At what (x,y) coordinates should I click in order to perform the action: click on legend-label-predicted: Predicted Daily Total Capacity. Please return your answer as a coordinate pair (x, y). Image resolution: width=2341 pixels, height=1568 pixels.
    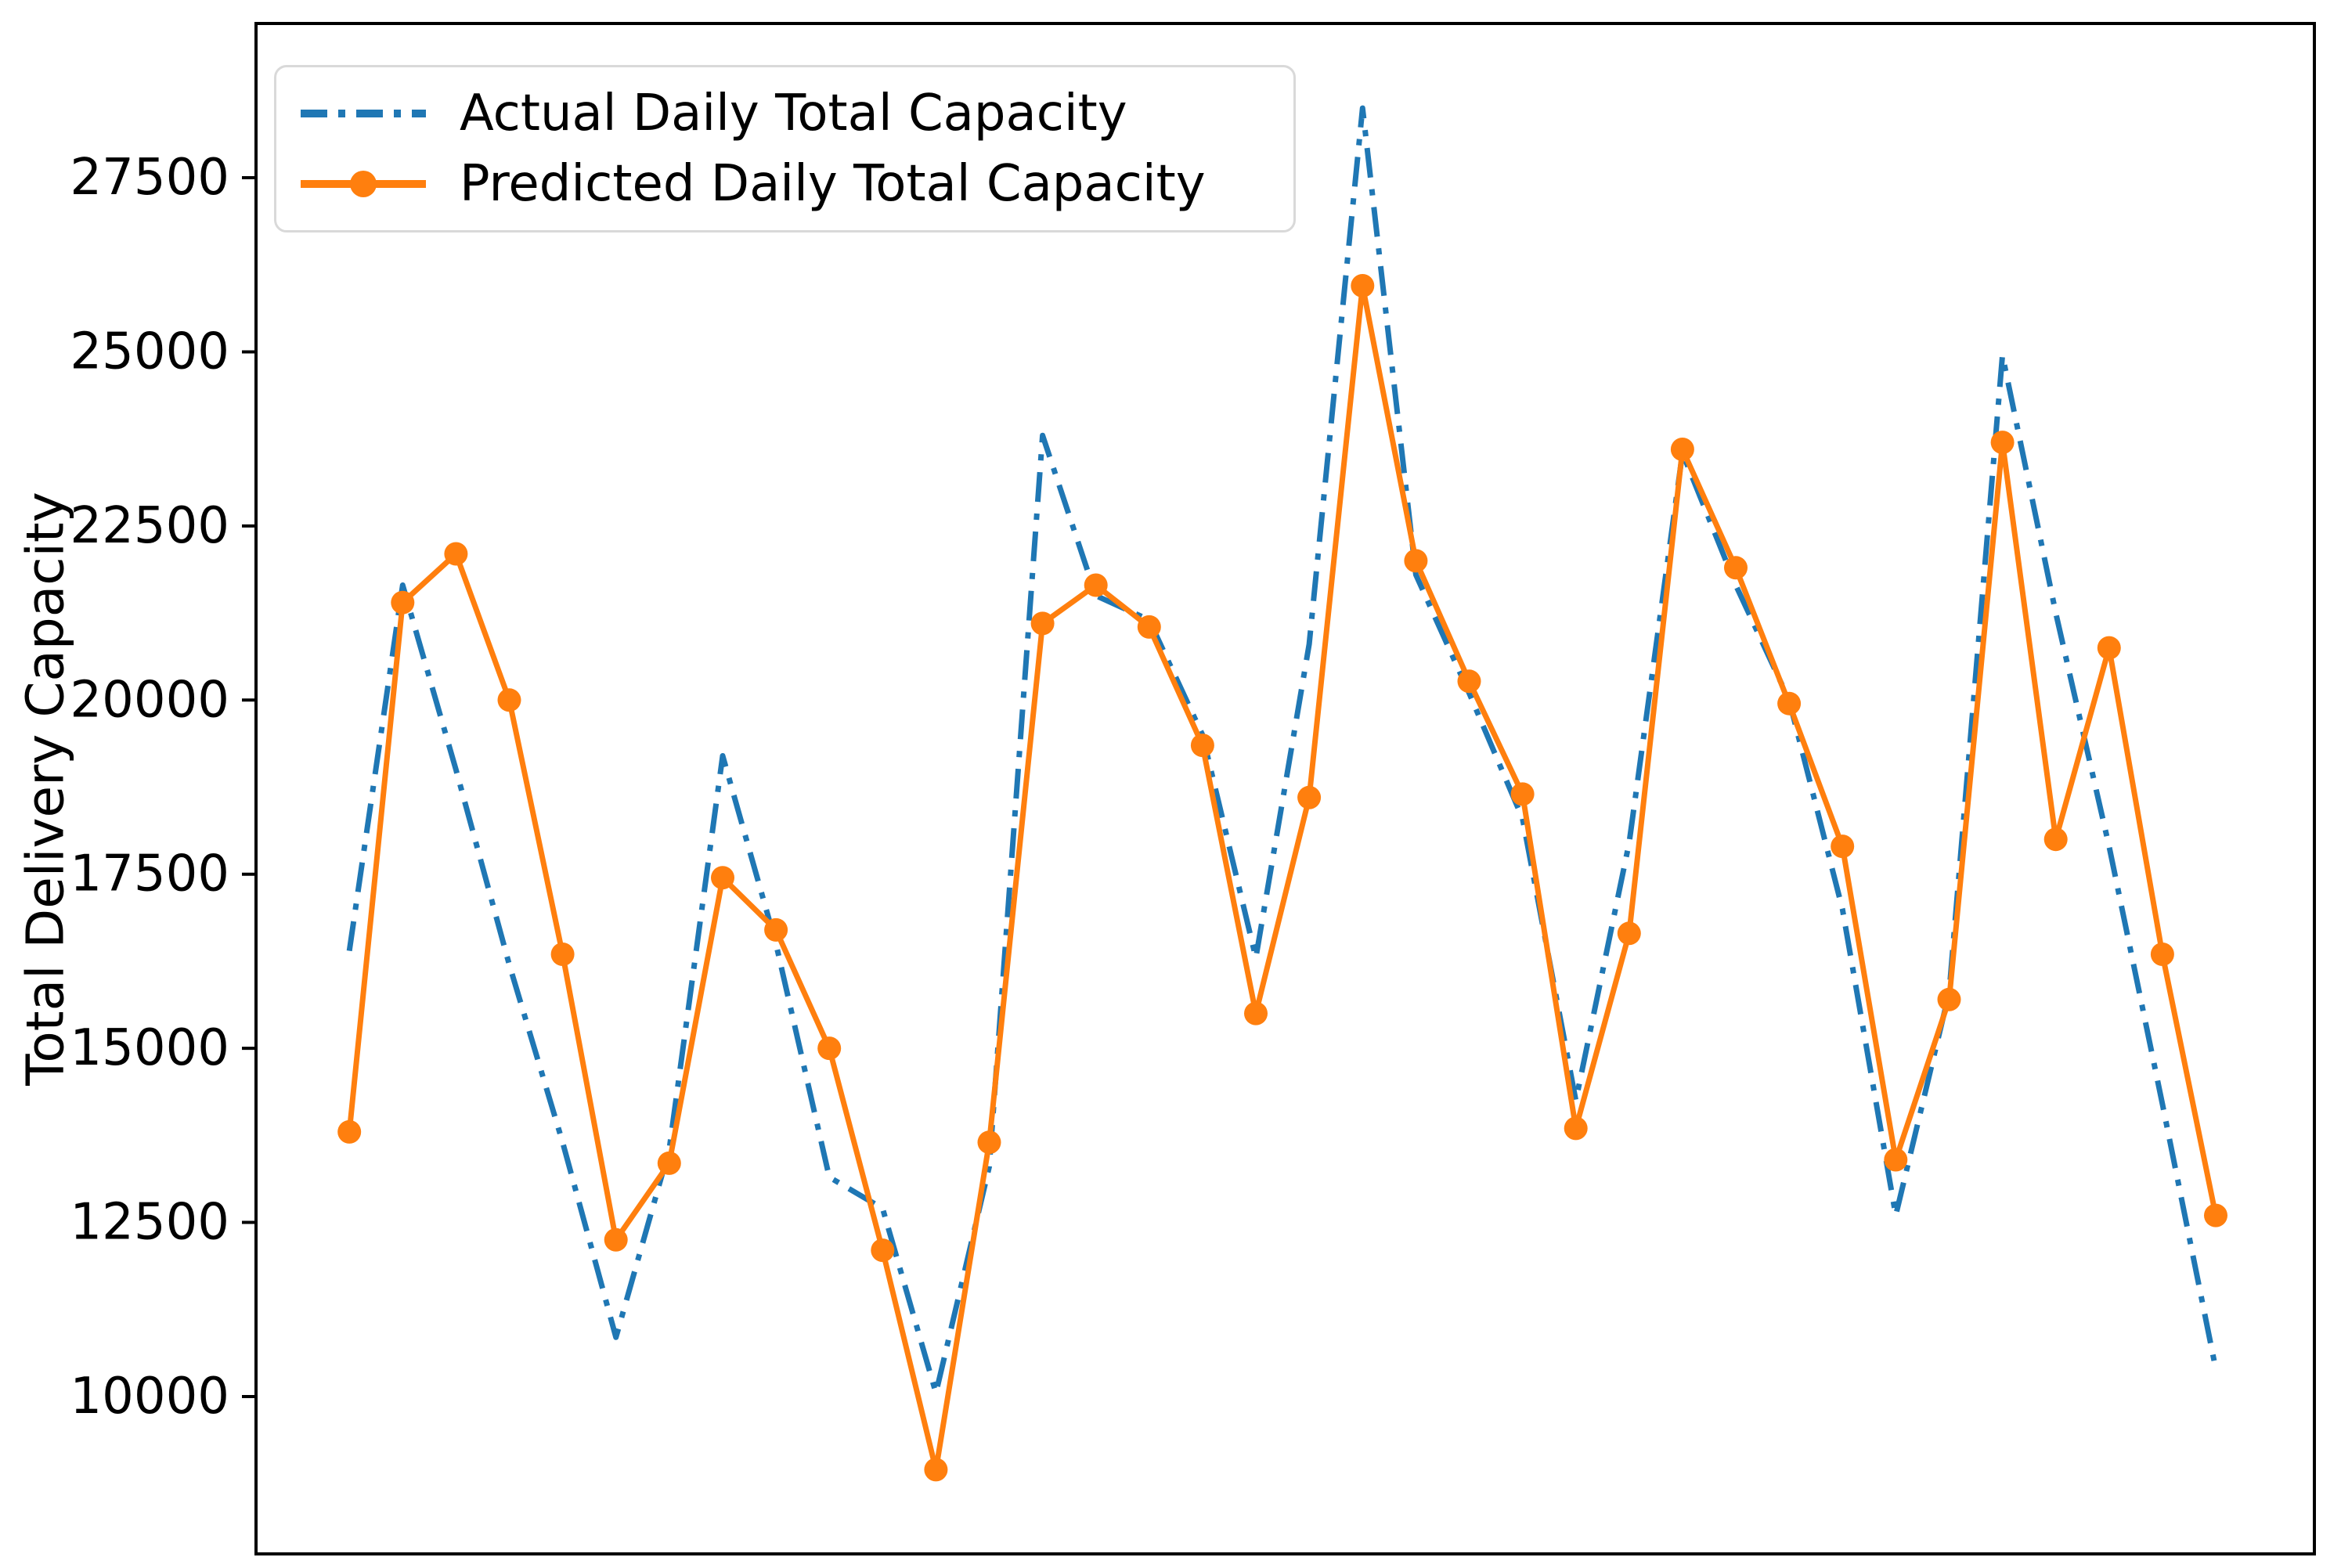
    Looking at the image, I should click on (833, 184).